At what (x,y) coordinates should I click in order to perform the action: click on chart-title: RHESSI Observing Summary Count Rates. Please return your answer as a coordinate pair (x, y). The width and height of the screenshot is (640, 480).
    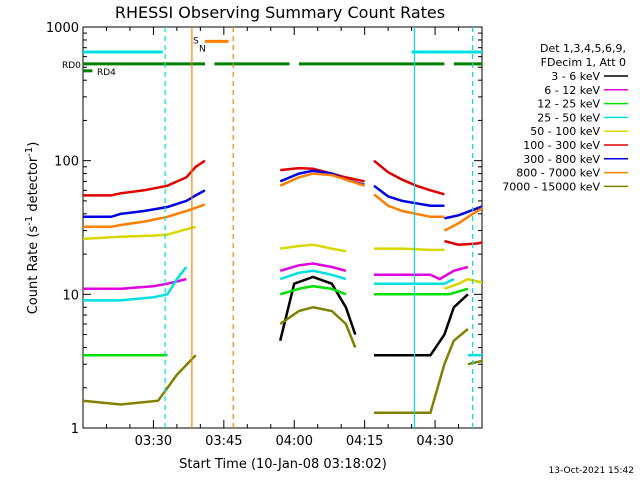
    Looking at the image, I should click on (280, 12).